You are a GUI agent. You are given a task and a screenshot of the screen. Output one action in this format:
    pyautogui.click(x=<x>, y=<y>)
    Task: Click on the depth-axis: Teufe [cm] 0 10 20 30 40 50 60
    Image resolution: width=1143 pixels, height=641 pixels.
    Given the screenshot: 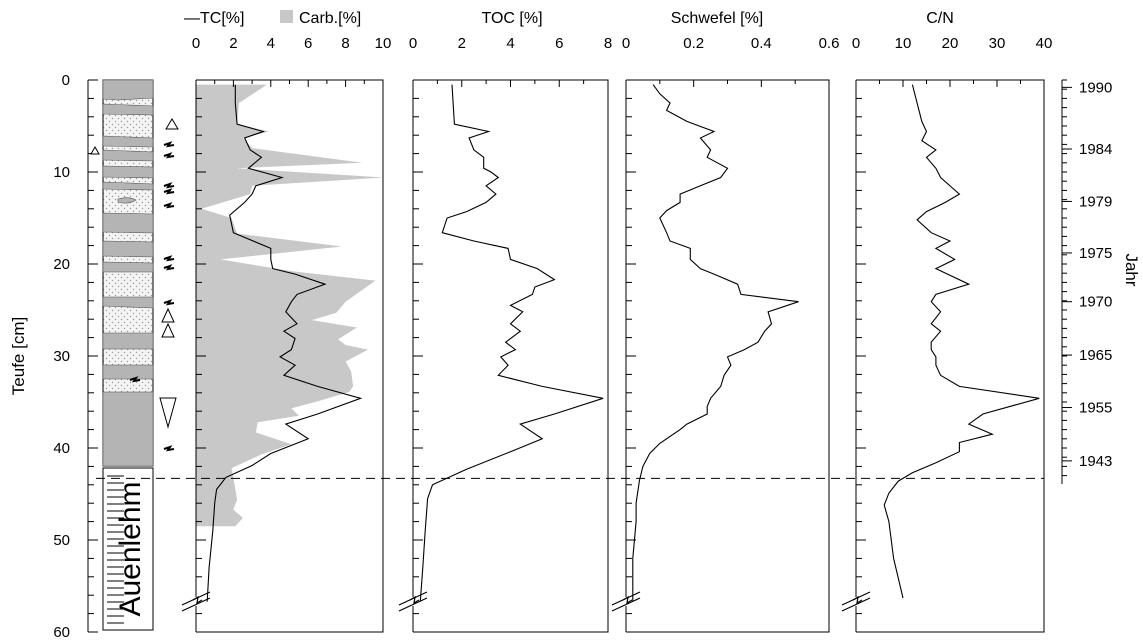 What is the action you would take?
    pyautogui.click(x=53, y=356)
    